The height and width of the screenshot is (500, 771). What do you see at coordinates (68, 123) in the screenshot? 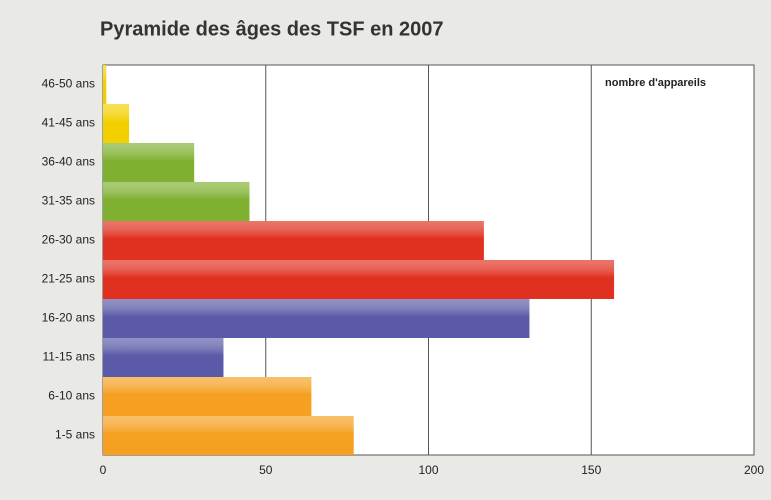
I see `y-tick-label: 41-45 ans` at bounding box center [68, 123].